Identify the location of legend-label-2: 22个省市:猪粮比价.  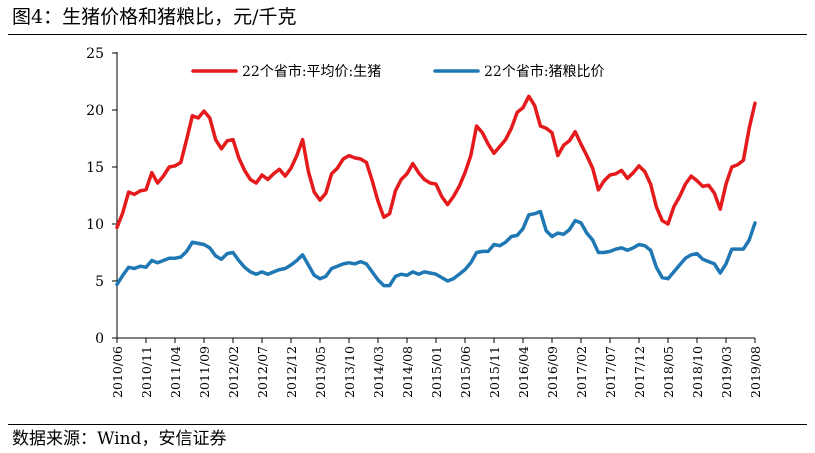
(544, 71).